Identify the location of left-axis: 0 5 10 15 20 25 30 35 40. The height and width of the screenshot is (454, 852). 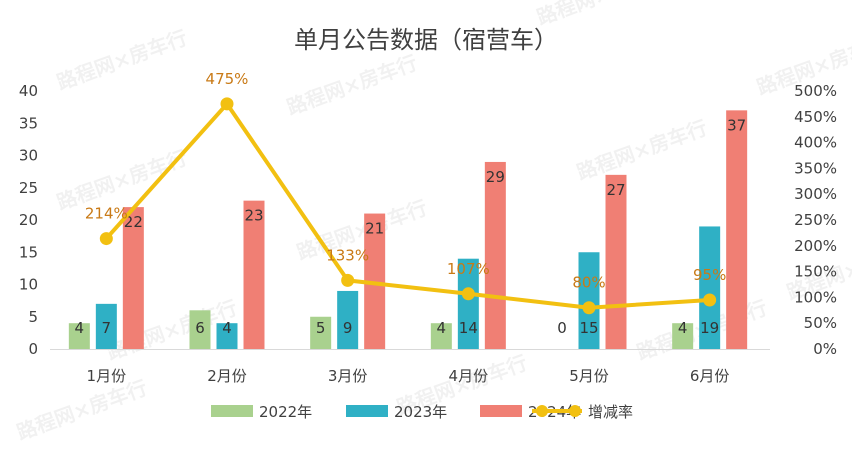
(28, 220).